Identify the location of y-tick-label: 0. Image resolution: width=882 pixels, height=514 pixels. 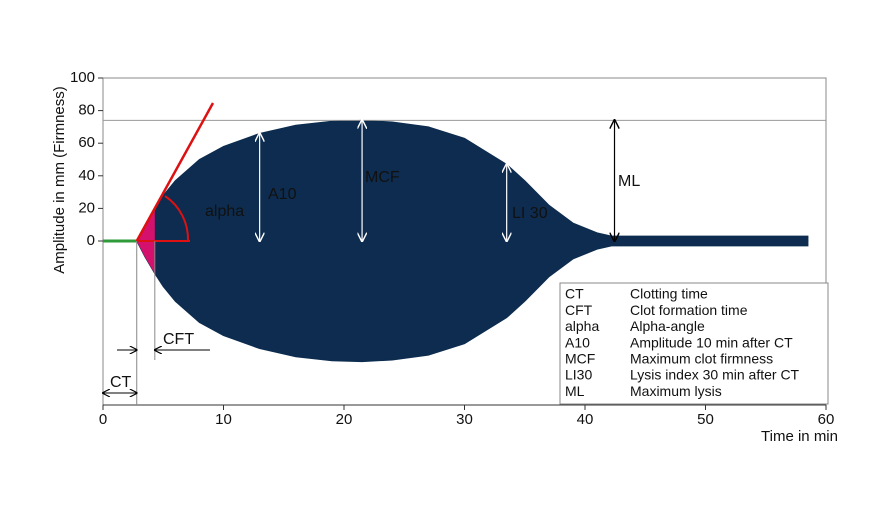
(91, 240).